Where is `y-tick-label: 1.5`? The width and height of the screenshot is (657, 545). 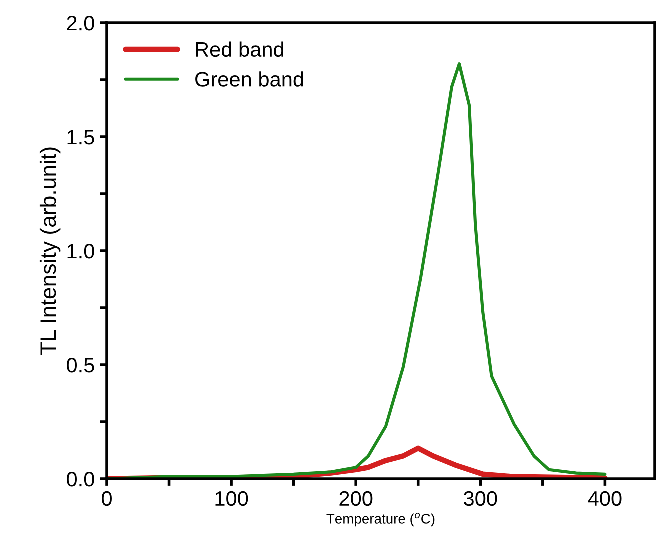 y-tick-label: 1.5 is located at coordinates (81, 137).